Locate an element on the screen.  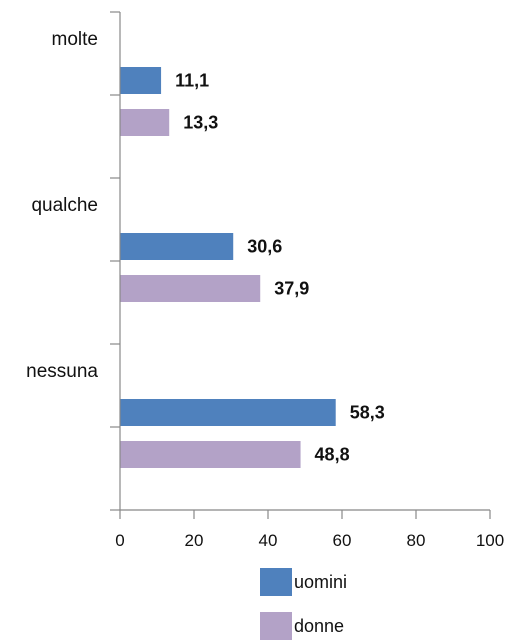
bar-uomini-nessuna is located at coordinates (228, 412).